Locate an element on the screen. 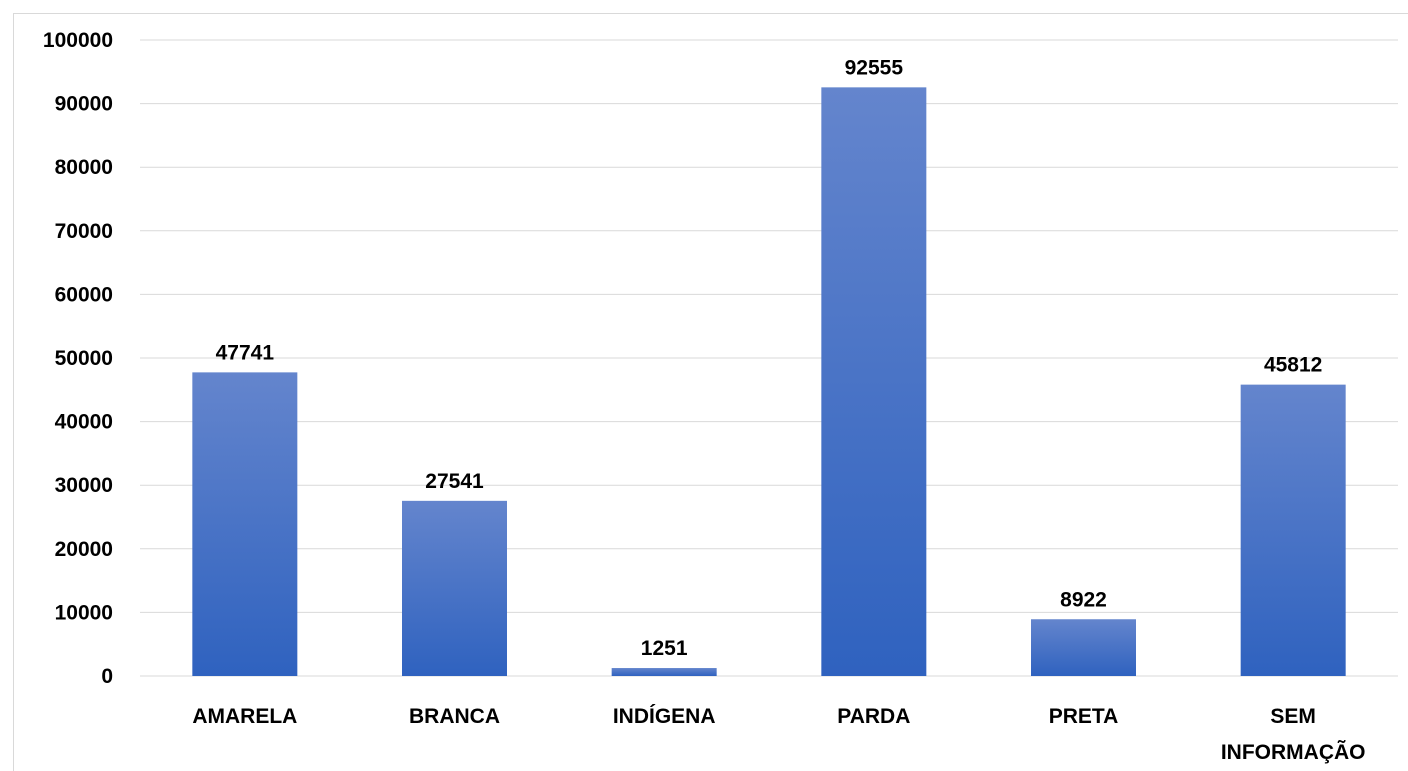 This screenshot has height=771, width=1408. x-category-label: PARDA is located at coordinates (873, 716).